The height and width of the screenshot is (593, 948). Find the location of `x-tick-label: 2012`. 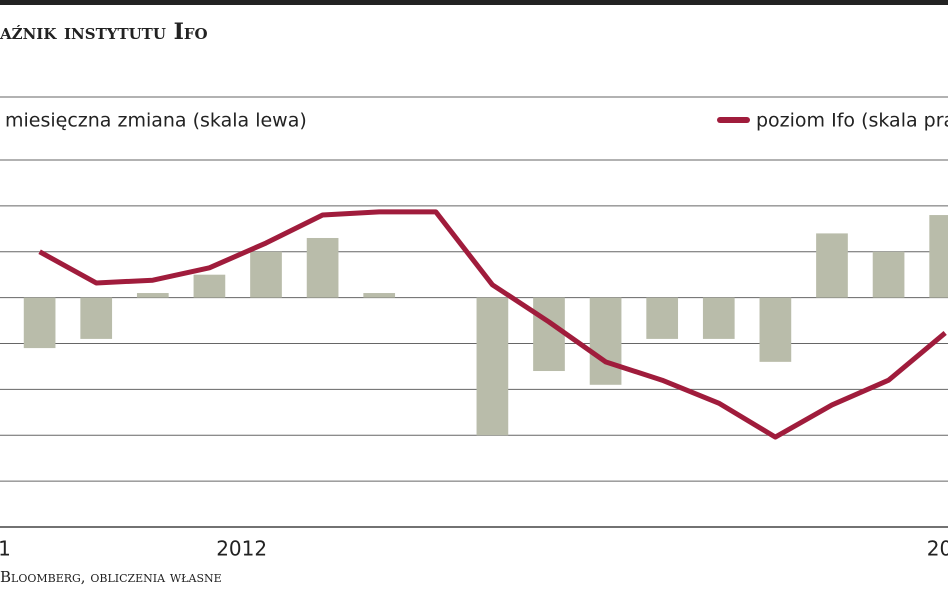

x-tick-label: 2012 is located at coordinates (241, 549).